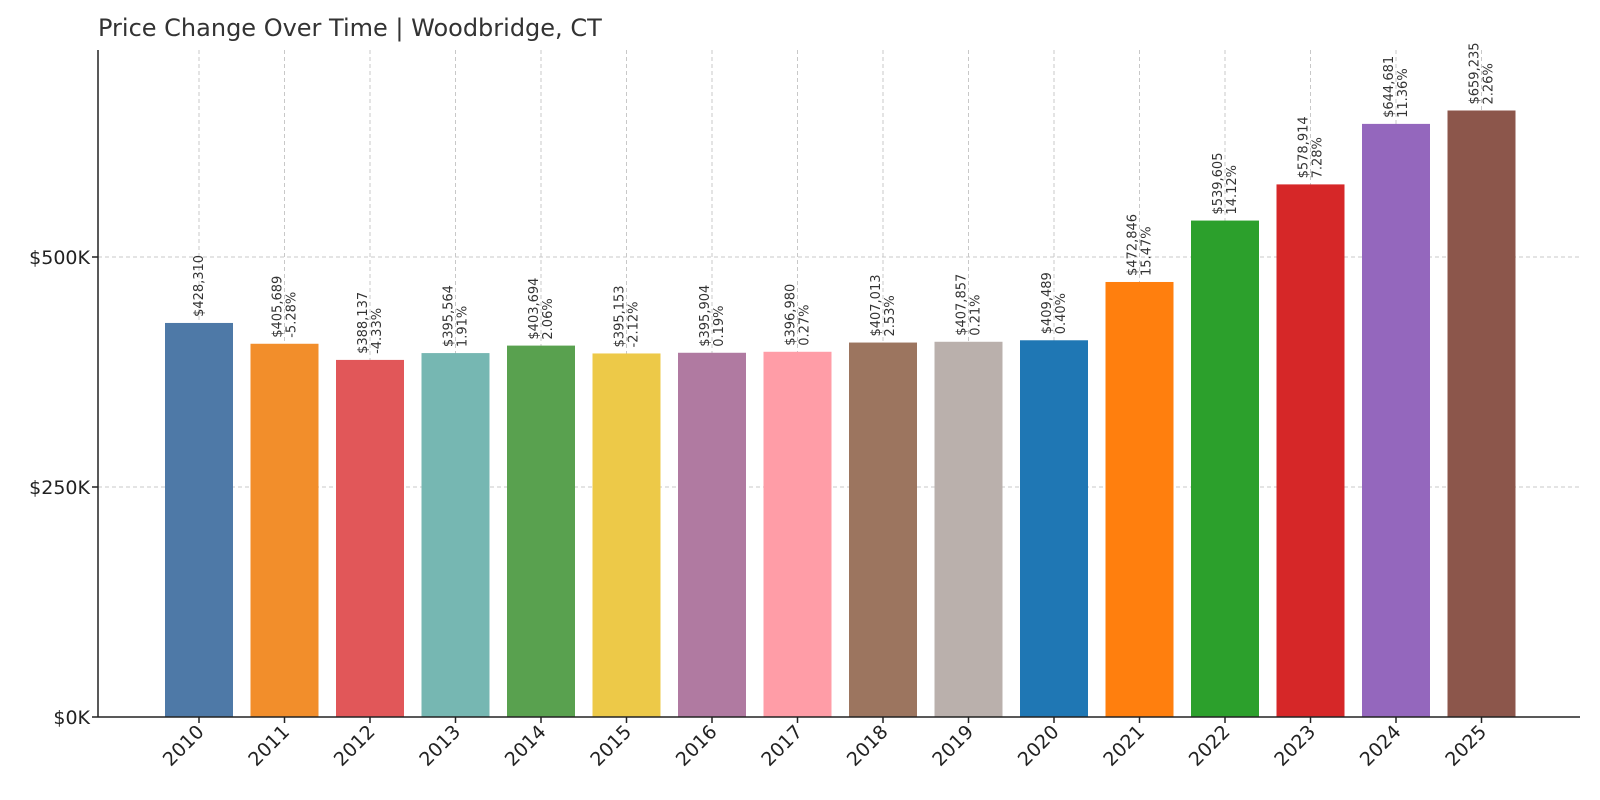 The image size is (1600, 800). Describe the element at coordinates (71, 718) in the screenshot. I see `y-tick-label: $0K` at that location.